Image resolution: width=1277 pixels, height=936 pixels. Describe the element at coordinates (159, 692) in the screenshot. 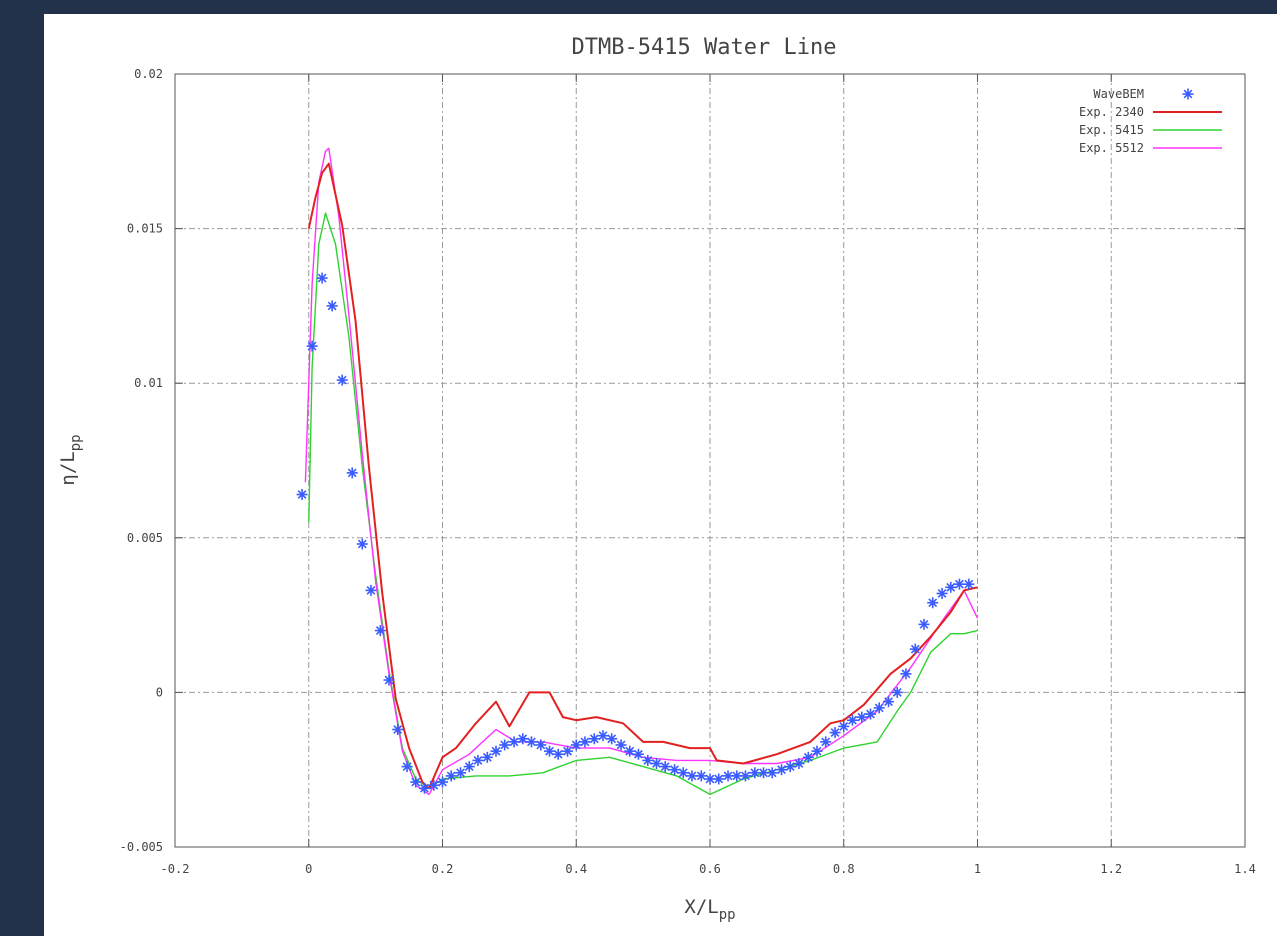

I see `y-tick-label: 0` at that location.